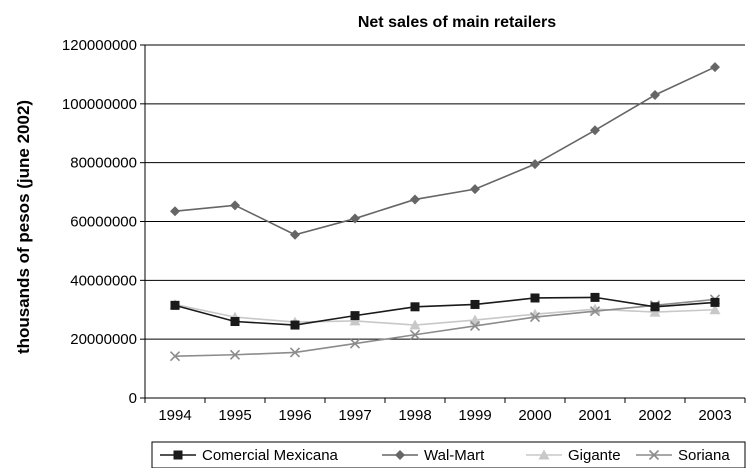 Image resolution: width=755 pixels, height=468 pixels. Describe the element at coordinates (654, 415) in the screenshot. I see `x-tick-label: 2002` at that location.